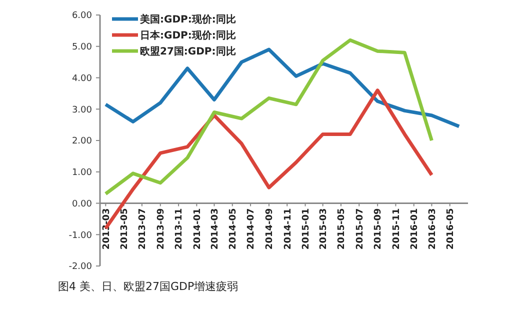  What do you see at coordinates (415, 229) in the screenshot?
I see `x-tick-label: 2016-01` at bounding box center [415, 229].